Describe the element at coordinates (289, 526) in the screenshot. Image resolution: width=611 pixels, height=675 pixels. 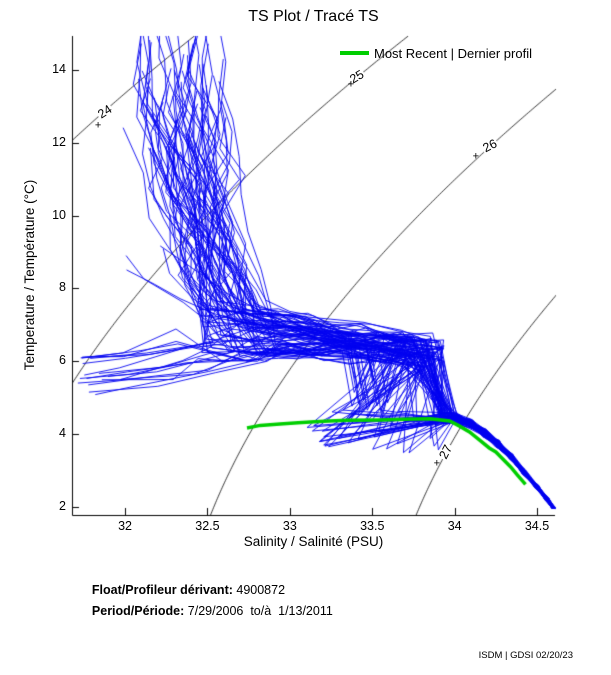
I see `x-tick-label: 33` at that location.